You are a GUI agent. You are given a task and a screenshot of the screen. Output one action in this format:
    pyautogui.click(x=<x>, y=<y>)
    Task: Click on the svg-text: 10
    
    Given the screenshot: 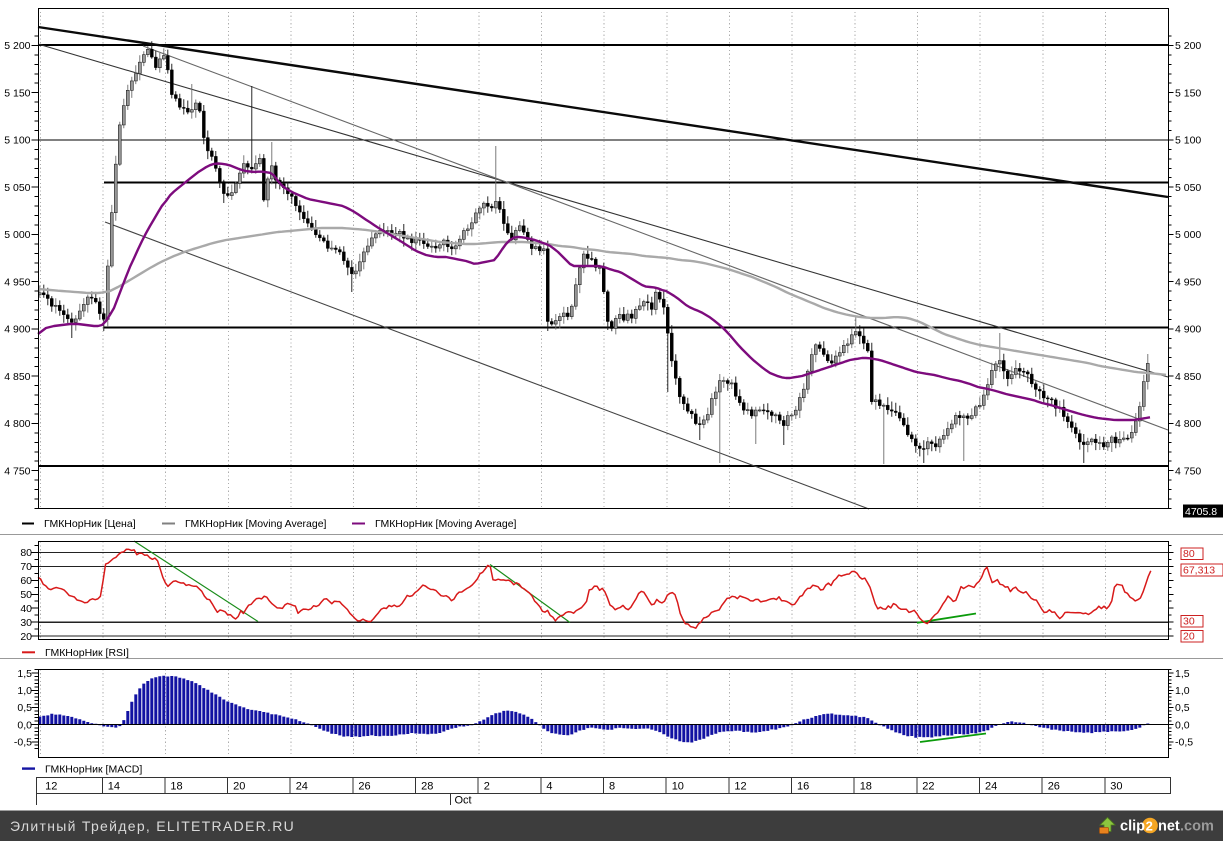 What is the action you would take?
    pyautogui.click(x=678, y=787)
    